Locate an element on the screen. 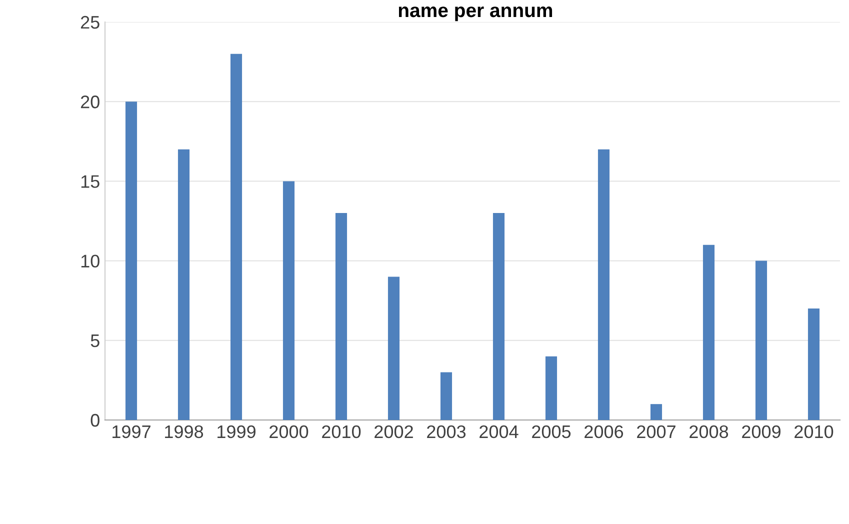 The image size is (849, 524). y-tick-label: 0 is located at coordinates (95, 420).